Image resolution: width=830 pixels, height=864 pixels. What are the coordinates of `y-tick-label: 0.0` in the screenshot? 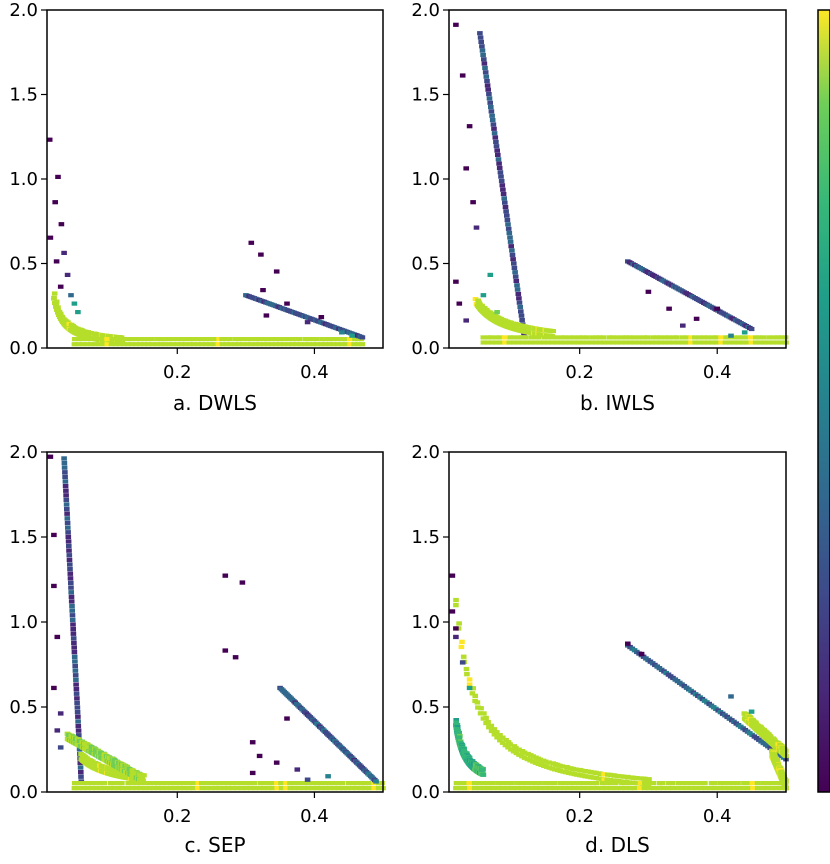 It's located at (425, 348).